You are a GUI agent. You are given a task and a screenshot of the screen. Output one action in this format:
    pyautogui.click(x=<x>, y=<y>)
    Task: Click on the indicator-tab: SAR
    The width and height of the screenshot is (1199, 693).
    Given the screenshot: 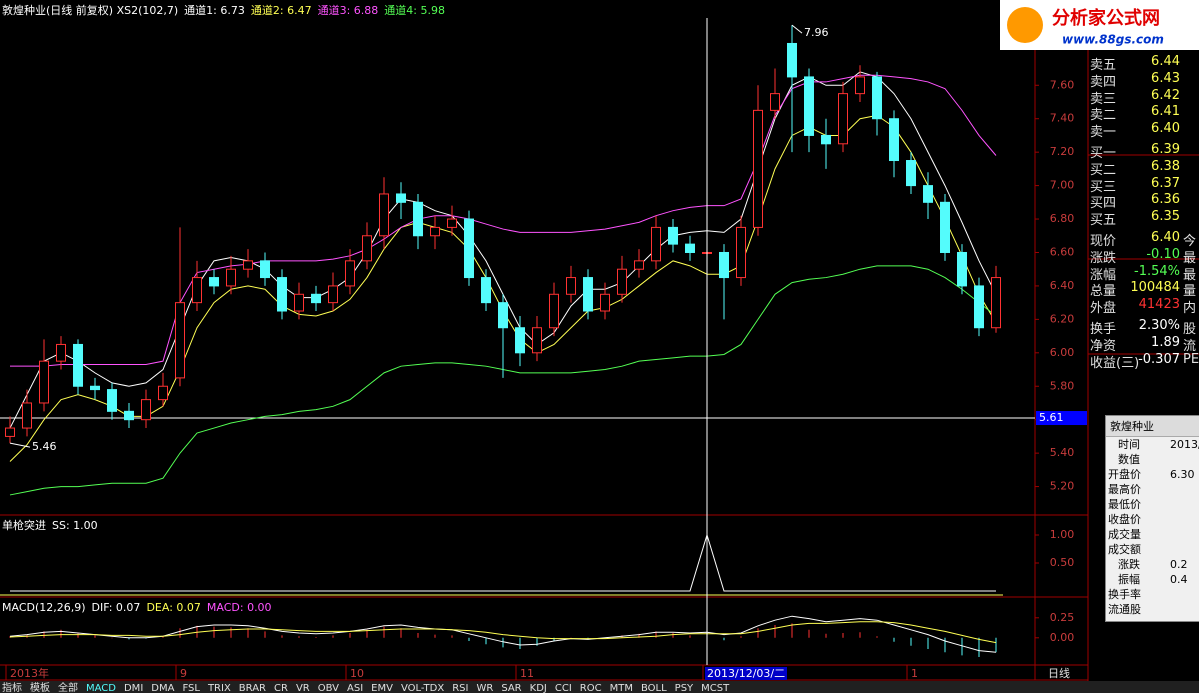 What is the action you would take?
    pyautogui.click(x=511, y=688)
    